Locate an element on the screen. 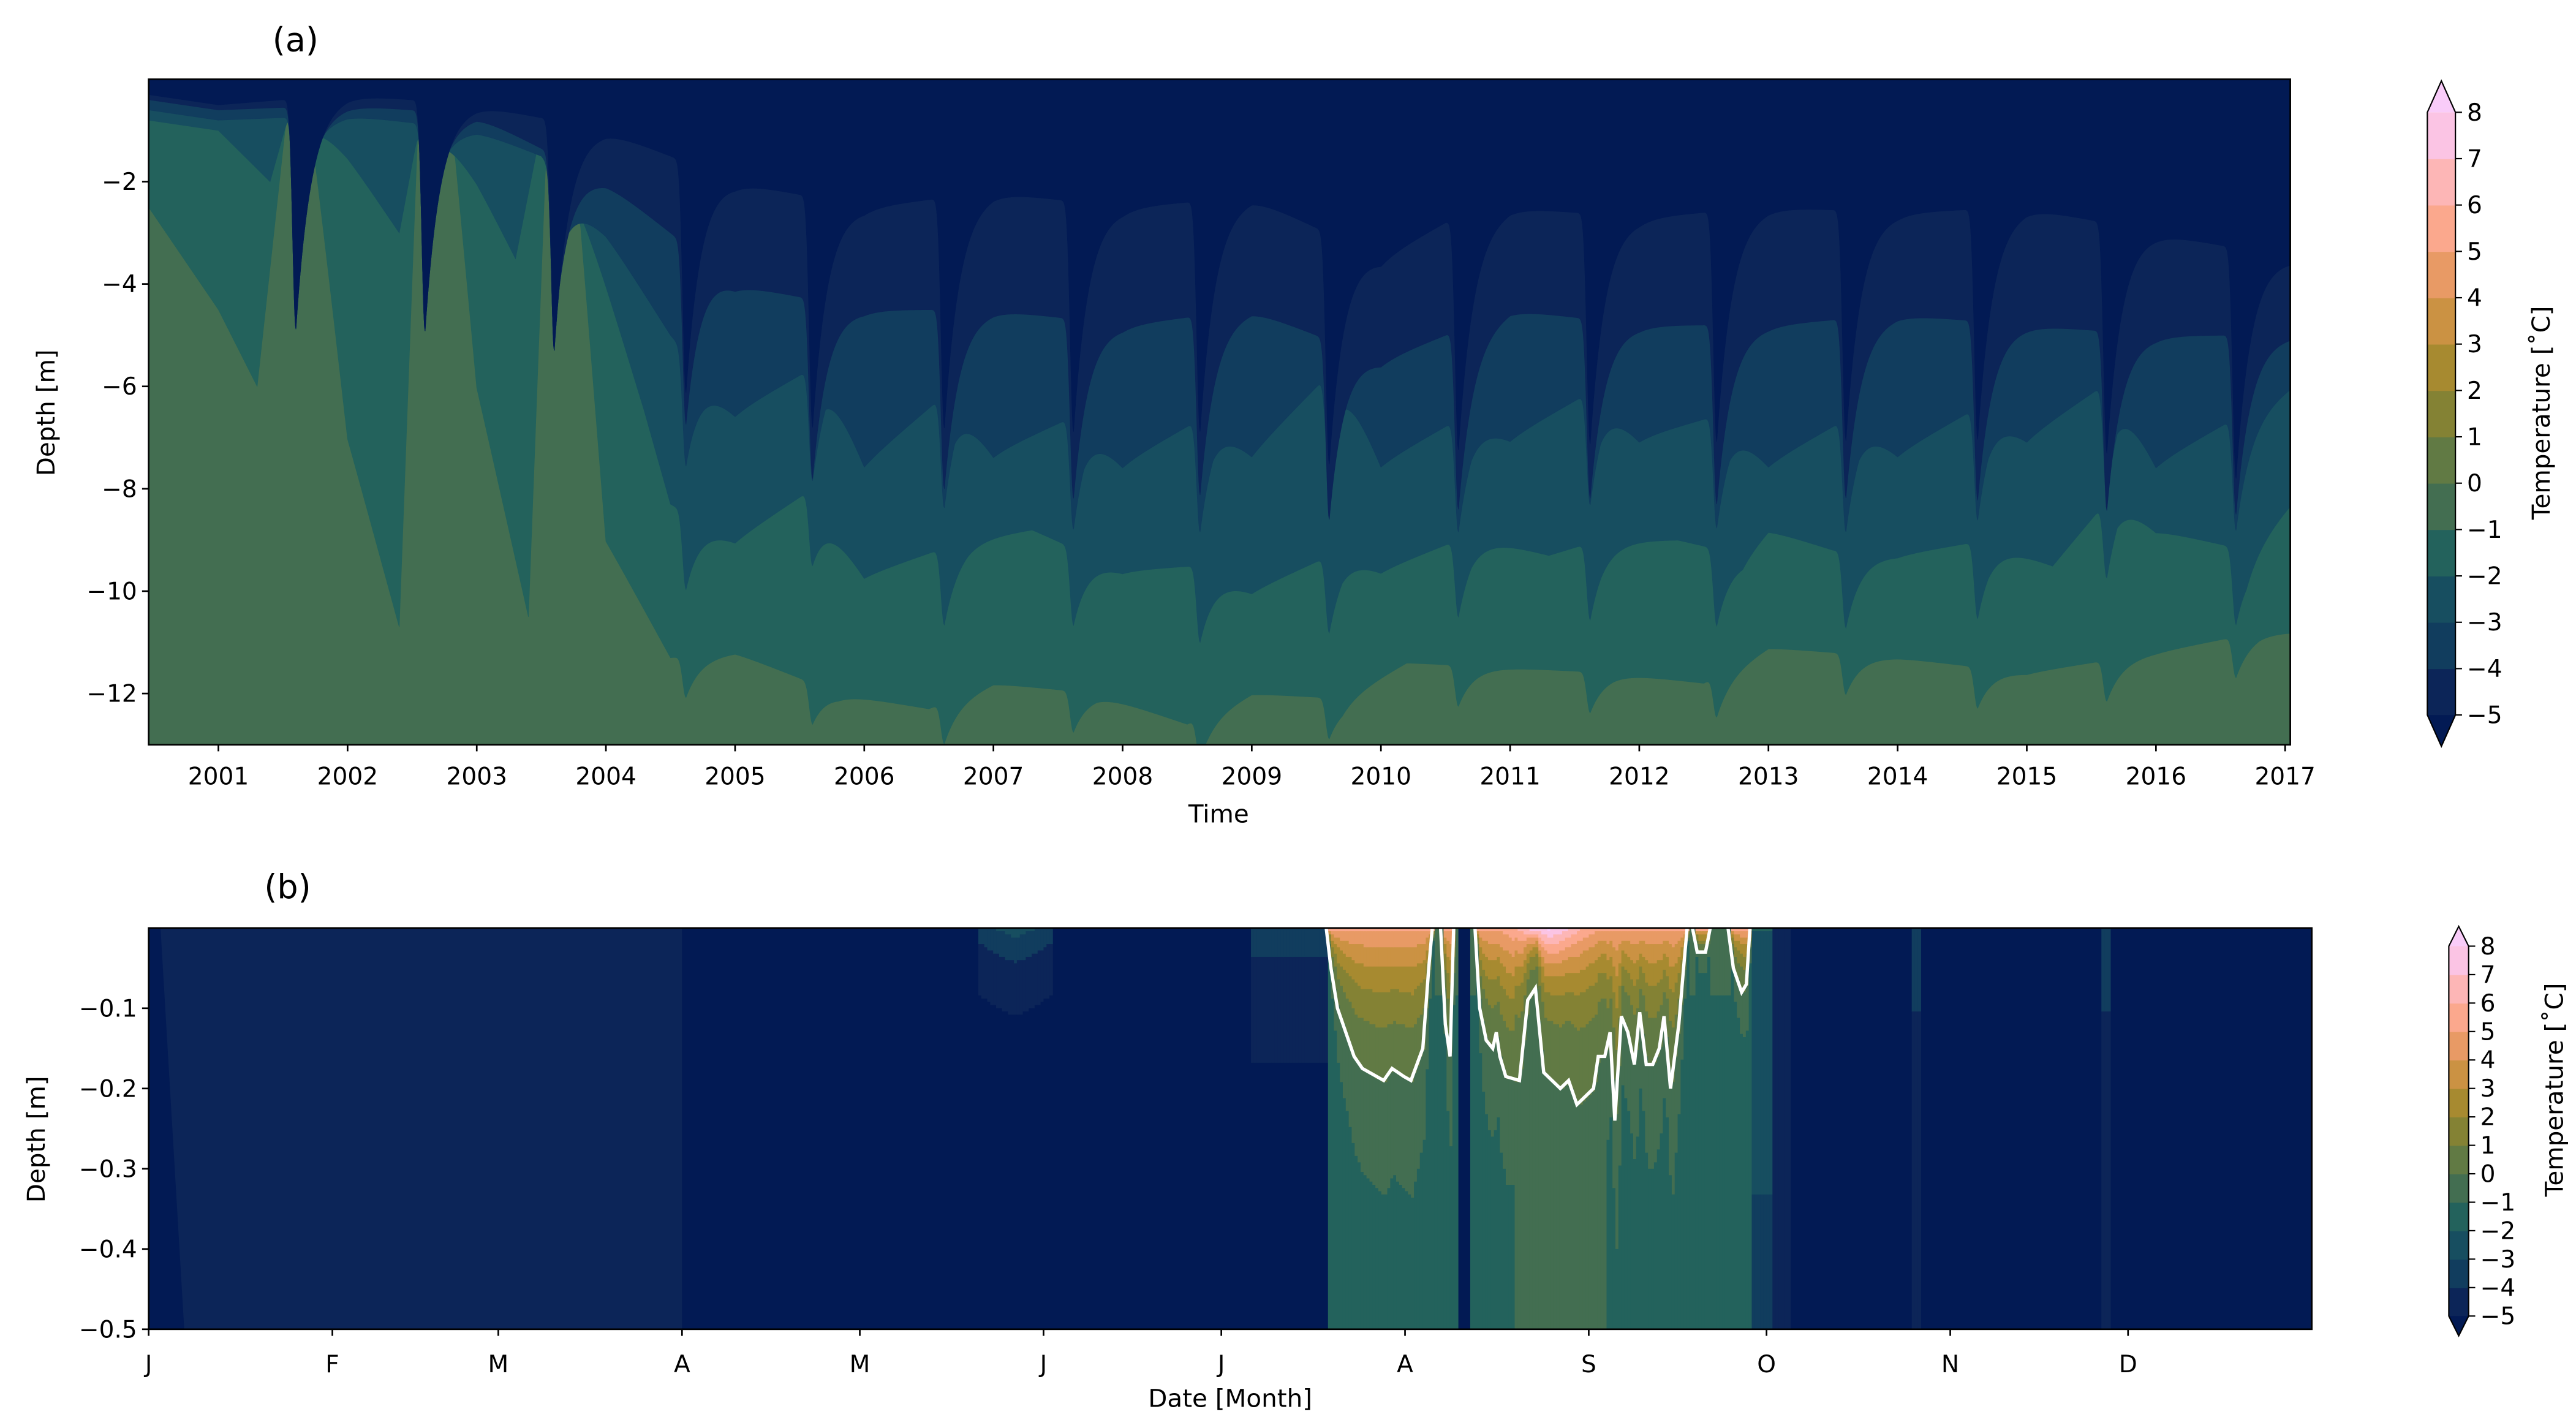 Image resolution: width=2576 pixels, height=1428 pixels. colorbar-tick-label: 3 is located at coordinates (2474, 344).